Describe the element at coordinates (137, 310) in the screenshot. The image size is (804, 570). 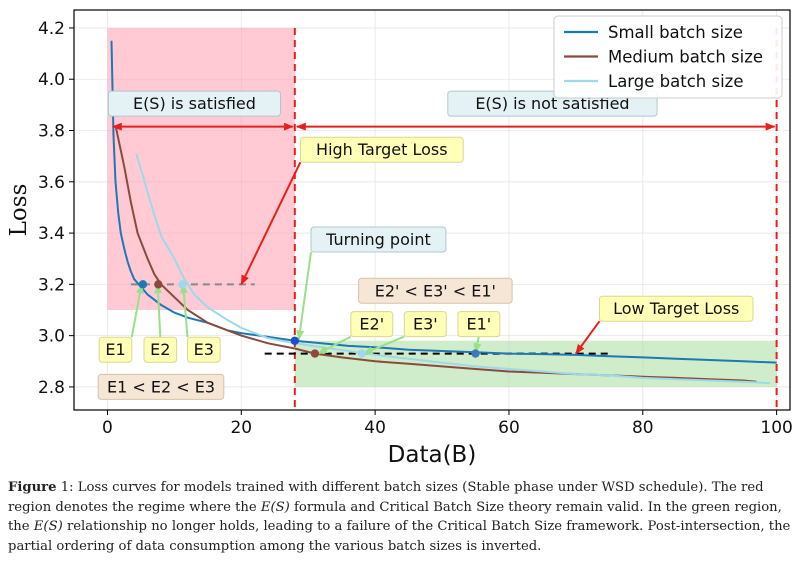
I see `label-e1-arrow` at that location.